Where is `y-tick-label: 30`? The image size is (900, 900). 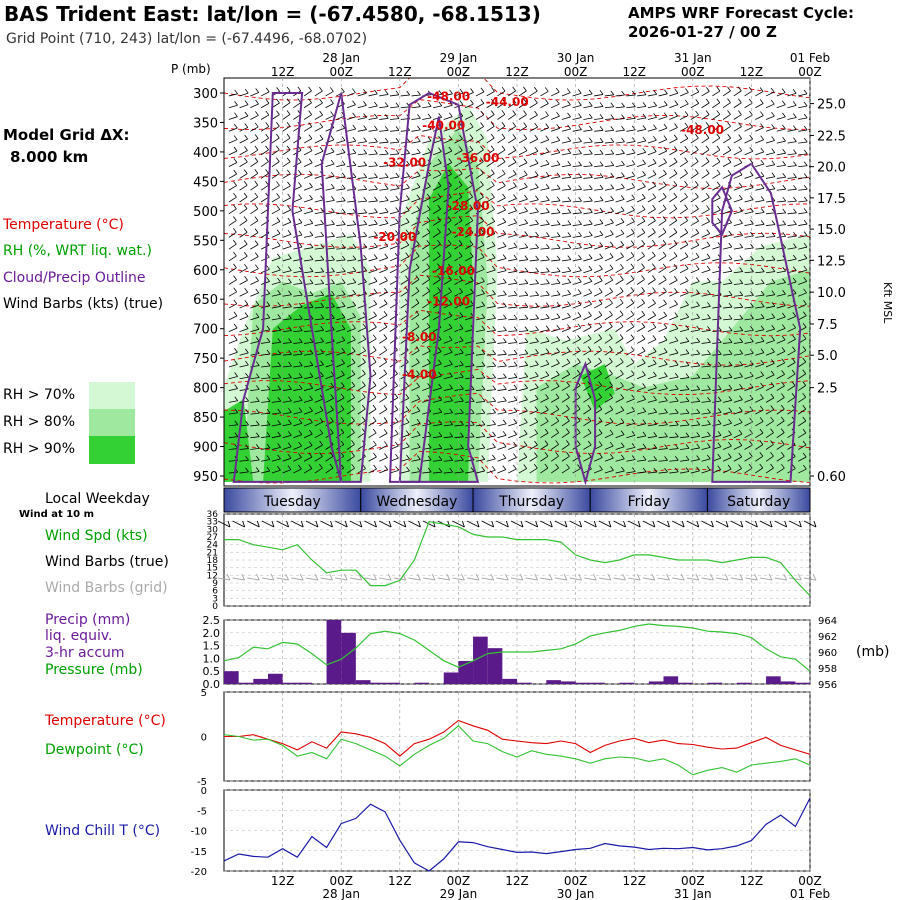
y-tick-label: 30 is located at coordinates (213, 530).